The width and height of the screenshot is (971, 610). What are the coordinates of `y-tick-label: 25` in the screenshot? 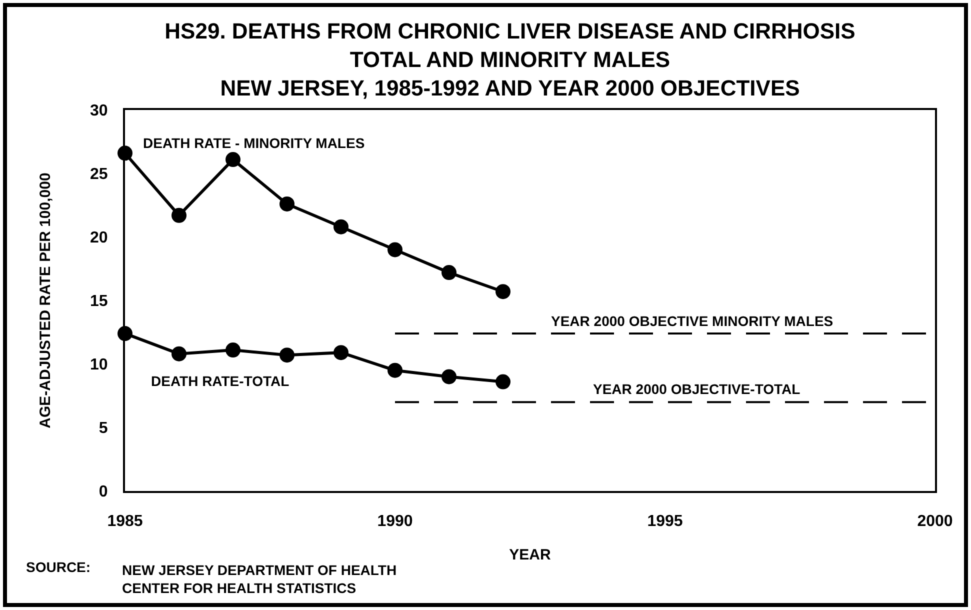 It's located at (99, 175).